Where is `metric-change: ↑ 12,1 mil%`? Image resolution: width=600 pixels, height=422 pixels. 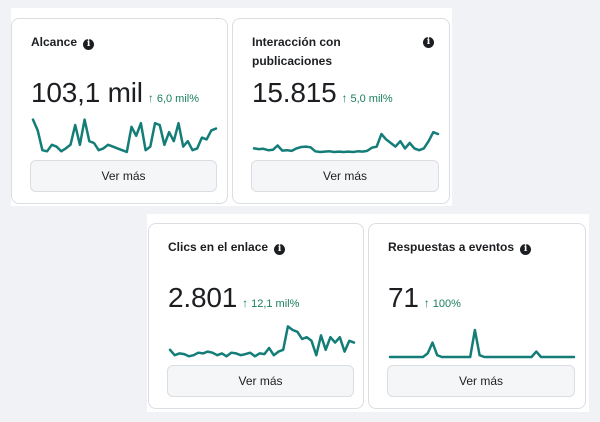 metric-change: ↑ 12,1 mil% is located at coordinates (270, 303).